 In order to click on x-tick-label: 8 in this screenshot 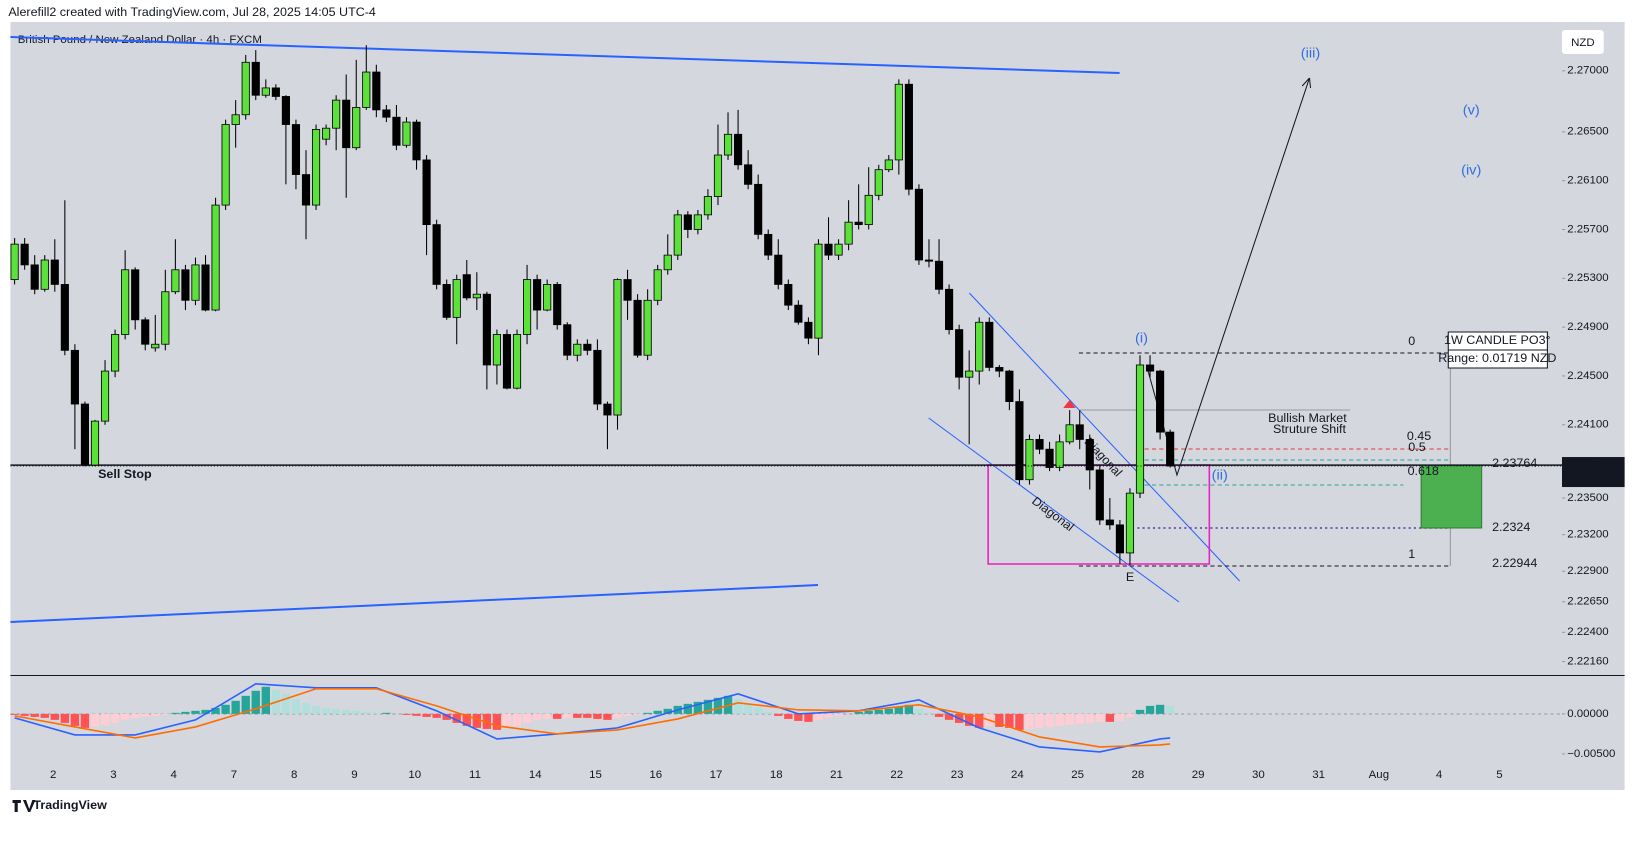, I will do `click(294, 775)`.